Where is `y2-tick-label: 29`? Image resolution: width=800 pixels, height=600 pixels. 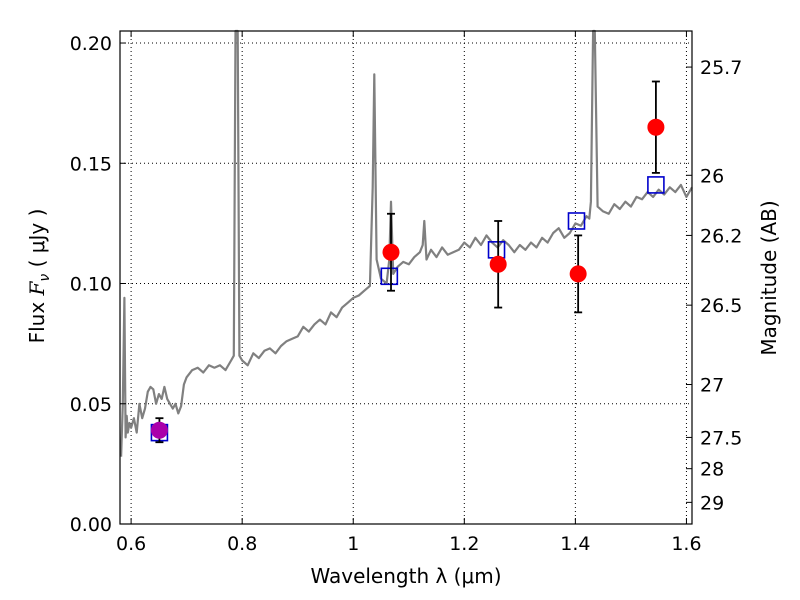
y2-tick-label: 29 is located at coordinates (712, 503).